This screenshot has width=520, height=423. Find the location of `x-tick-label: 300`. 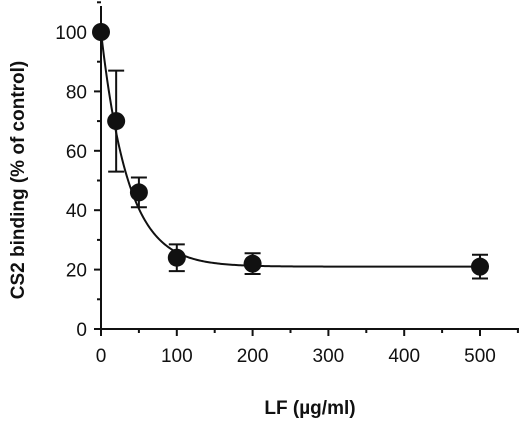

x-tick-label: 300 is located at coordinates (329, 356).